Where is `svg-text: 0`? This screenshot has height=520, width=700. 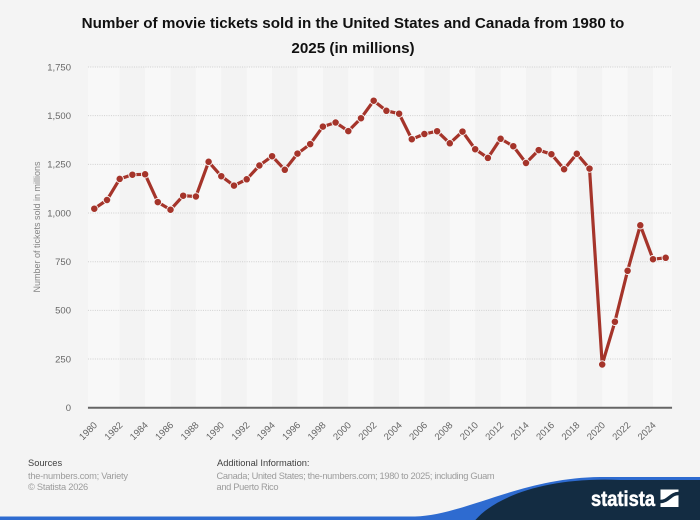 svg-text: 0 is located at coordinates (68, 408).